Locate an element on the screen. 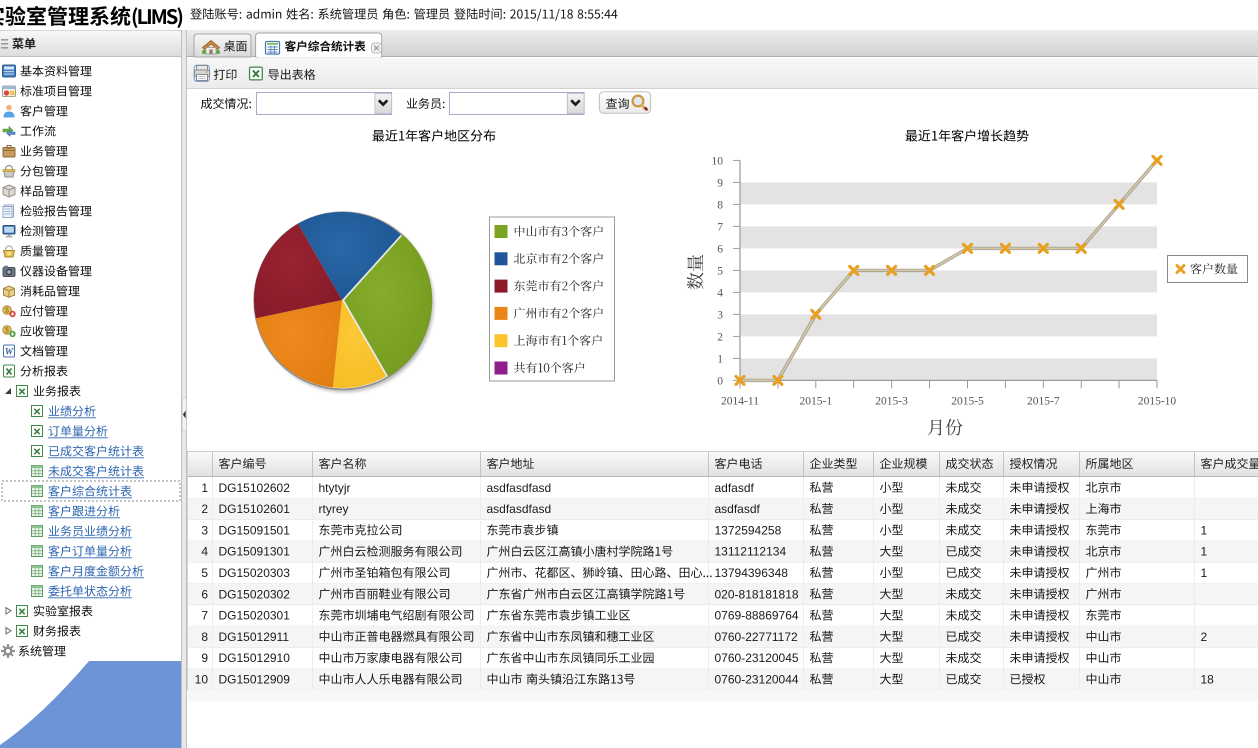 This screenshot has height=748, width=1258. svg-text: 13112112134 is located at coordinates (751, 552).